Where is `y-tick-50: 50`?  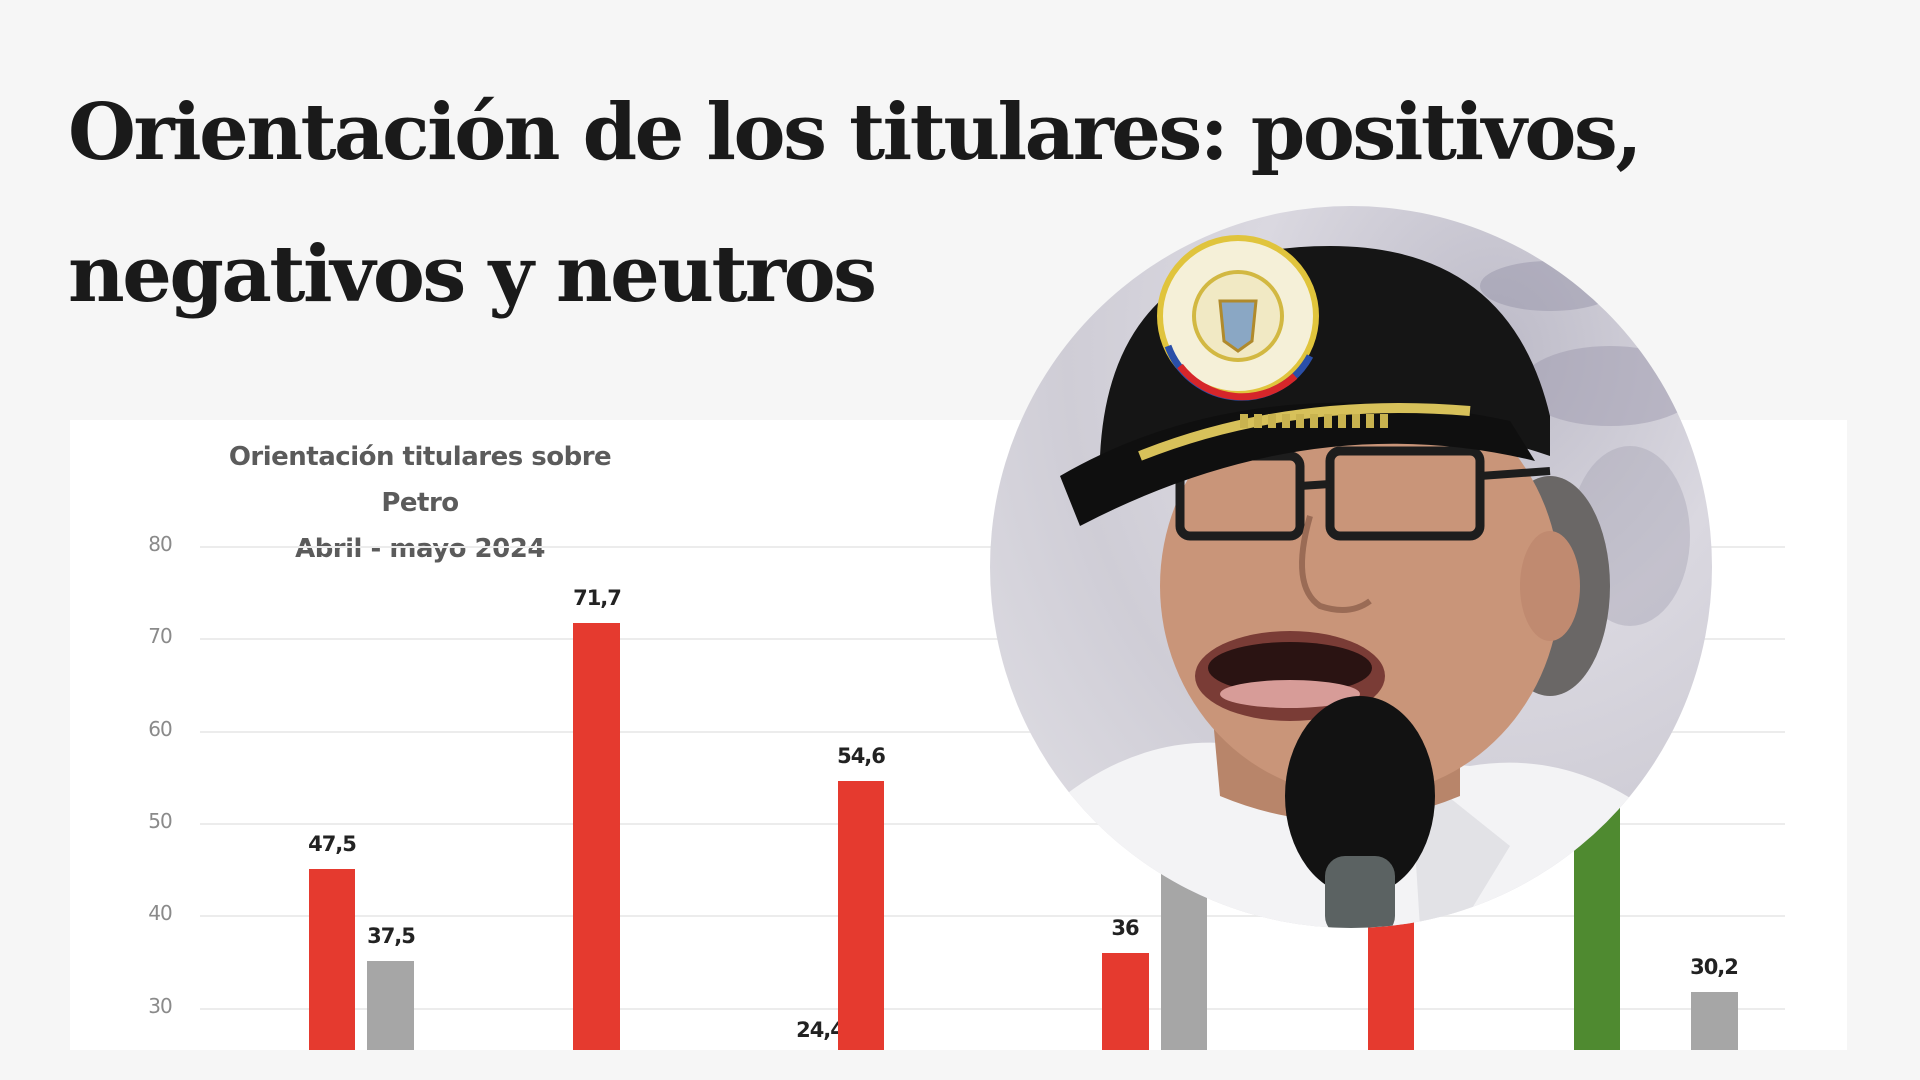
y-tick-50: 50 is located at coordinates (160, 821).